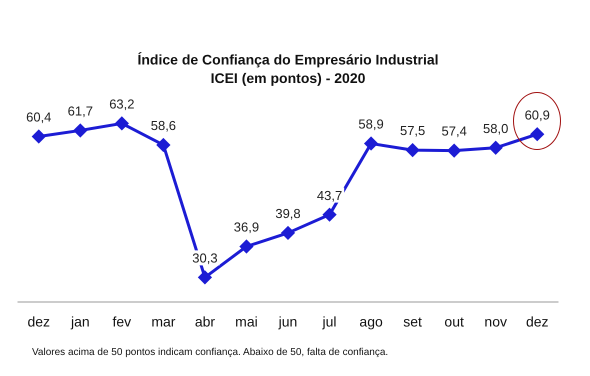 The image size is (590, 376). What do you see at coordinates (288, 59) in the screenshot?
I see `chart-title: Índice de Confiança do Empresário Industrial` at bounding box center [288, 59].